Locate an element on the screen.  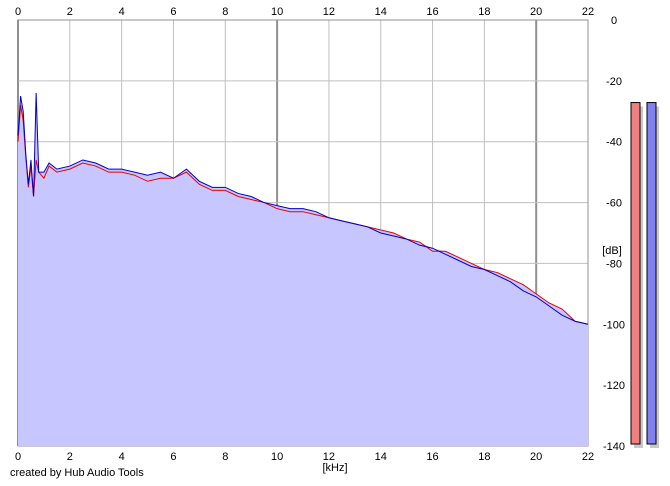
x-tick-label-bottom: 18 is located at coordinates (484, 457).